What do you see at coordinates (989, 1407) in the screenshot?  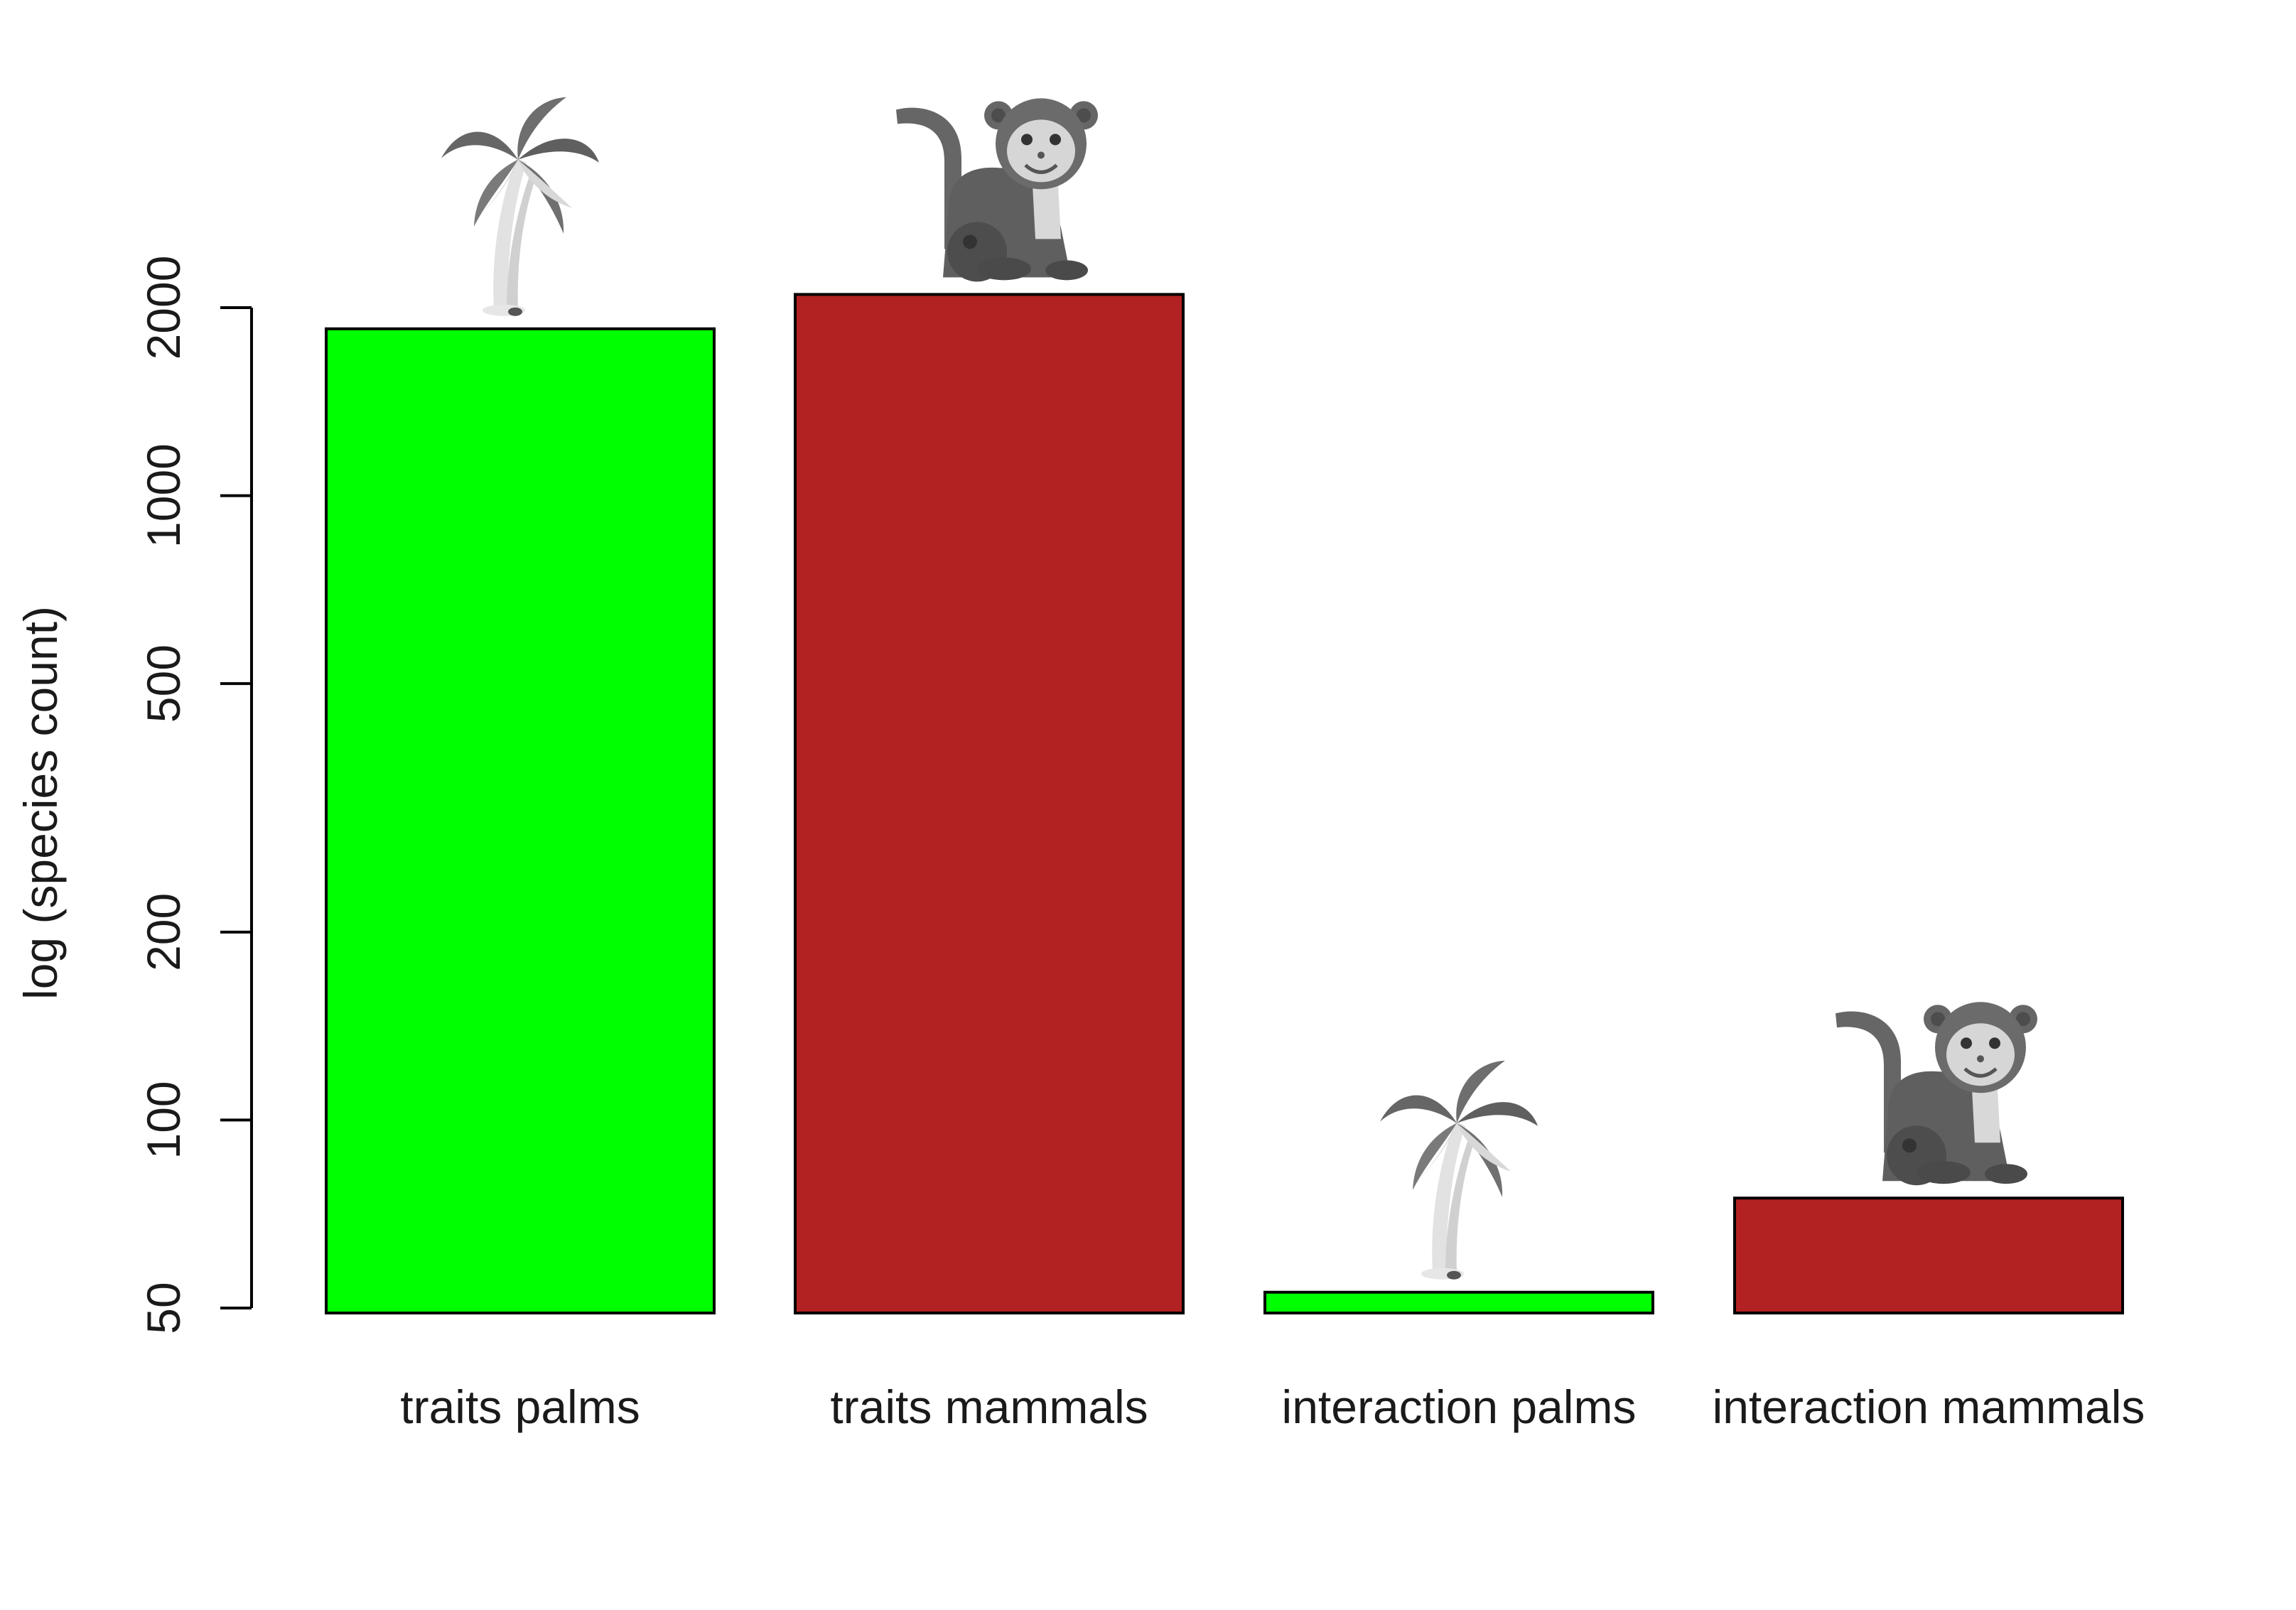 I see `x-tick-label: traits mammals` at bounding box center [989, 1407].